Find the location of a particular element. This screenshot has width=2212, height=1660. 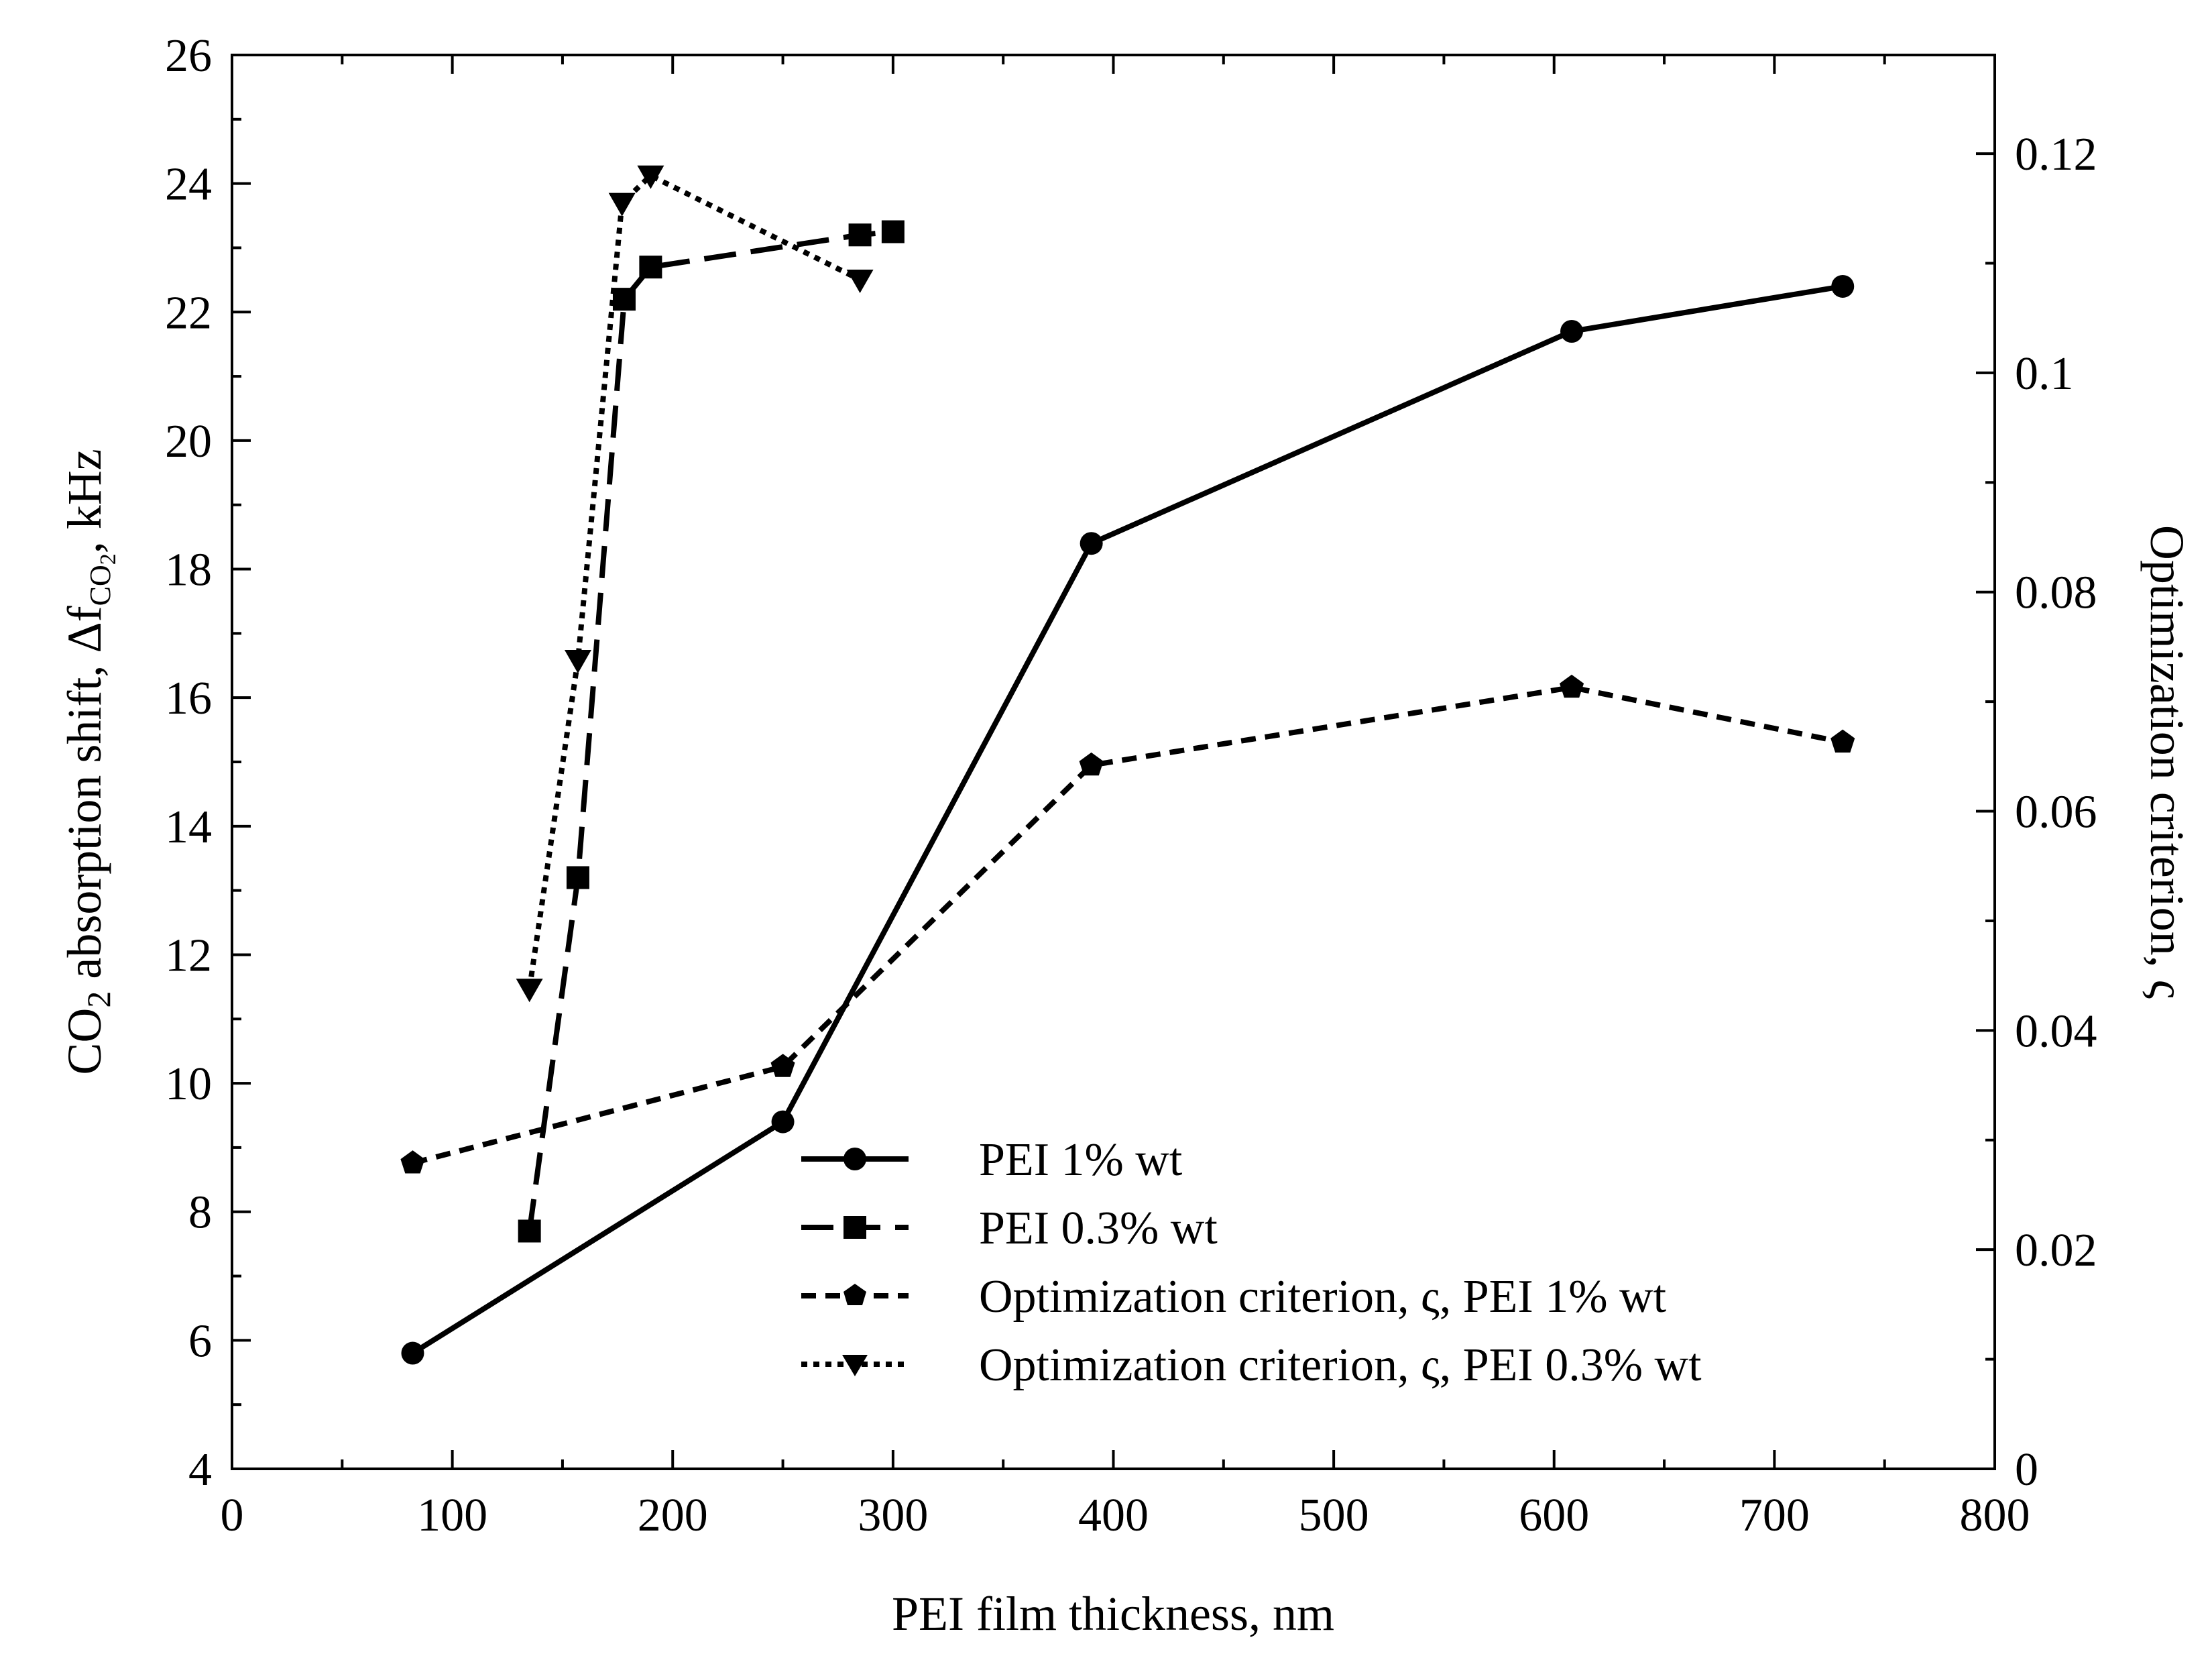

y-left-tick-label: 26 is located at coordinates (188, 56).